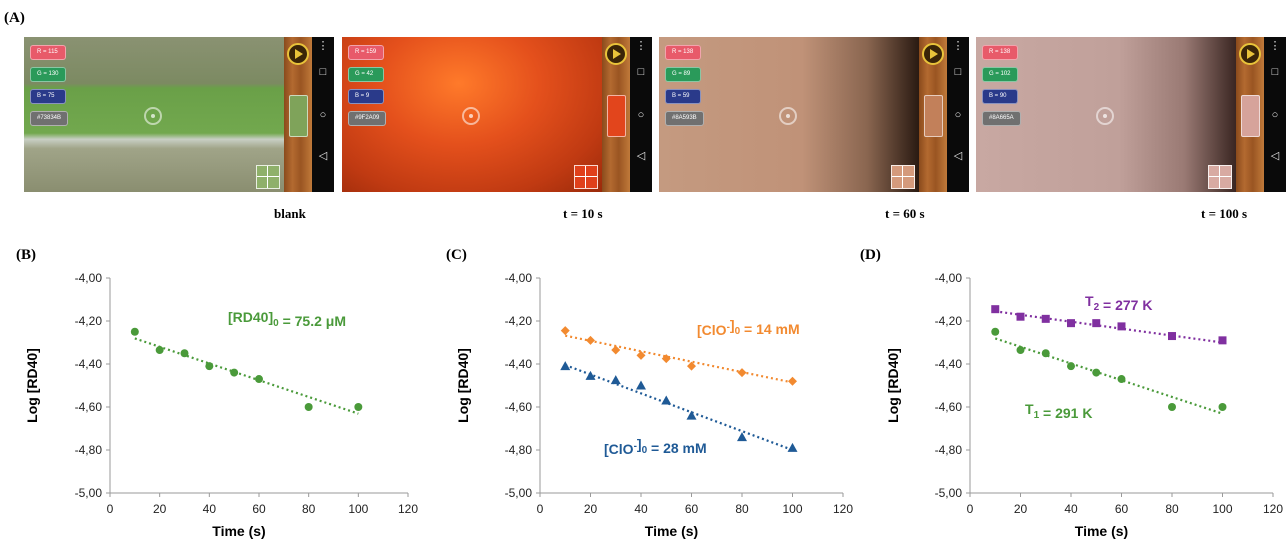 The width and height of the screenshot is (1287, 546). I want to click on camera-screenshot: R = 138 G = 102 B = 90 #8A665A ⋮ □ ○ ◁, so click(1131, 114).